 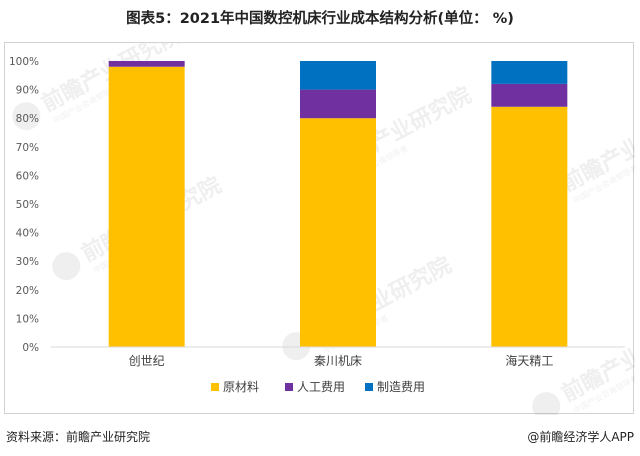 I want to click on y-tick-label: 100%, so click(x=24, y=62).